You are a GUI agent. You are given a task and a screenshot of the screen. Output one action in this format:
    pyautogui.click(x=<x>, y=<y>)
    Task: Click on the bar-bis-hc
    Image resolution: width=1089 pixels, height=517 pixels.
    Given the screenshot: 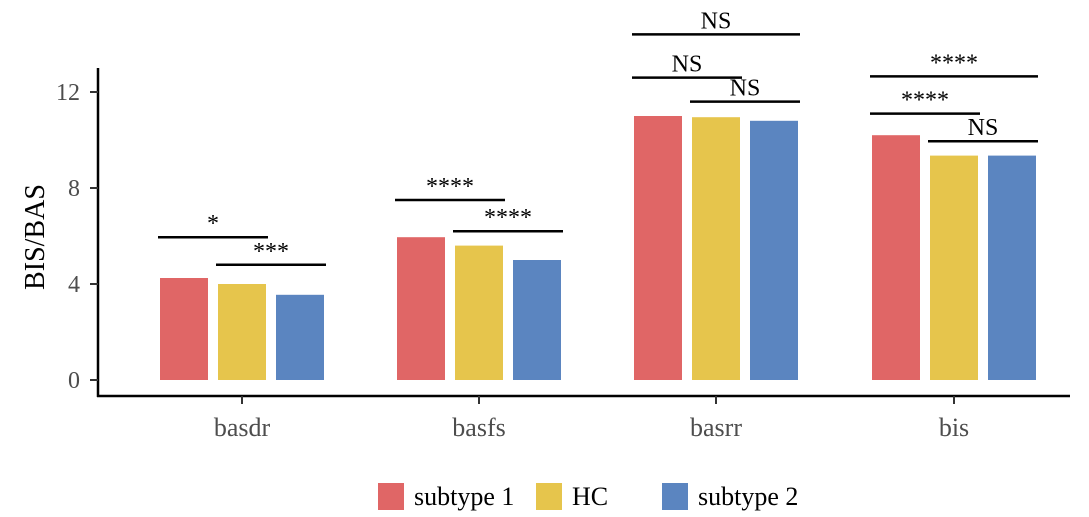 What is the action you would take?
    pyautogui.click(x=954, y=267)
    